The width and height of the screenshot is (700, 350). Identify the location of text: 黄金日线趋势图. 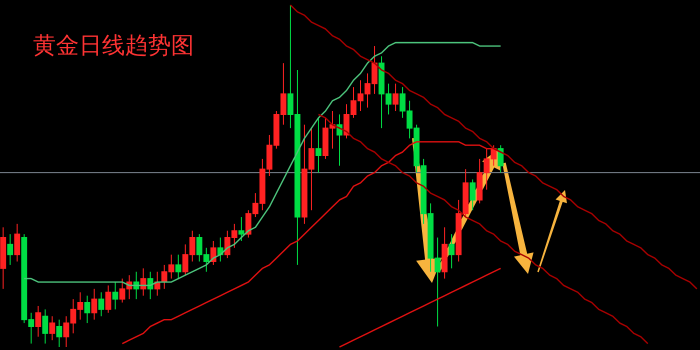
(113, 46).